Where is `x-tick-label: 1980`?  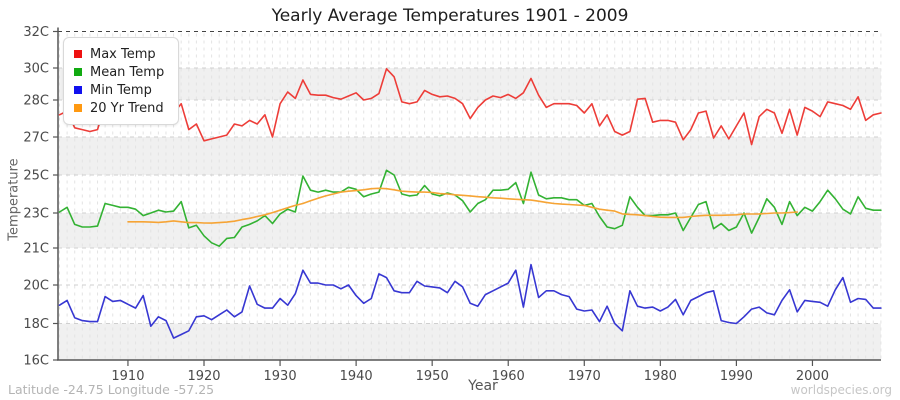
x-tick-label: 1980 is located at coordinates (660, 376).